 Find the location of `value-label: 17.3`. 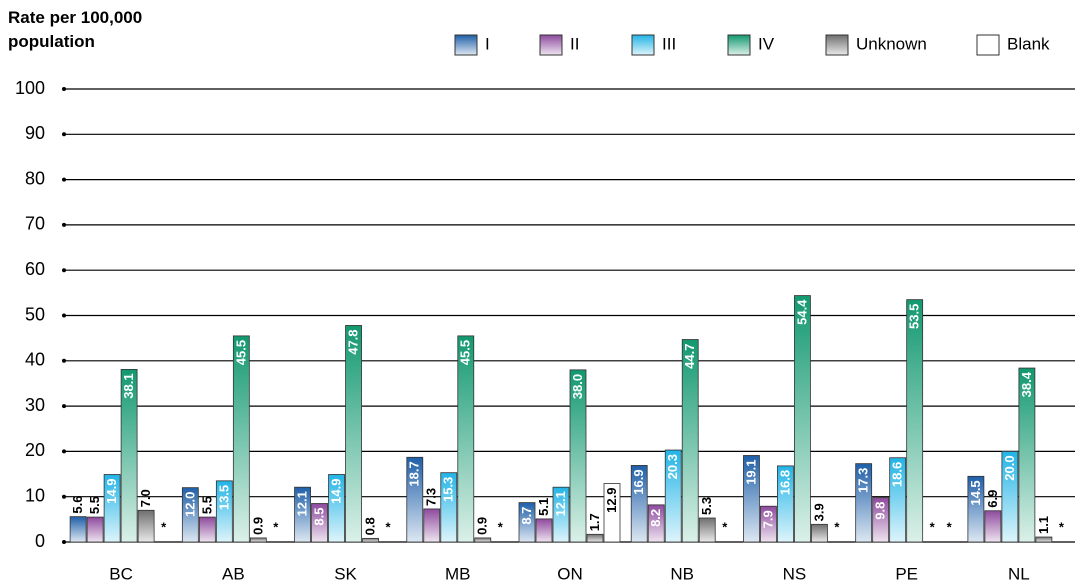

value-label: 17.3 is located at coordinates (863, 480).